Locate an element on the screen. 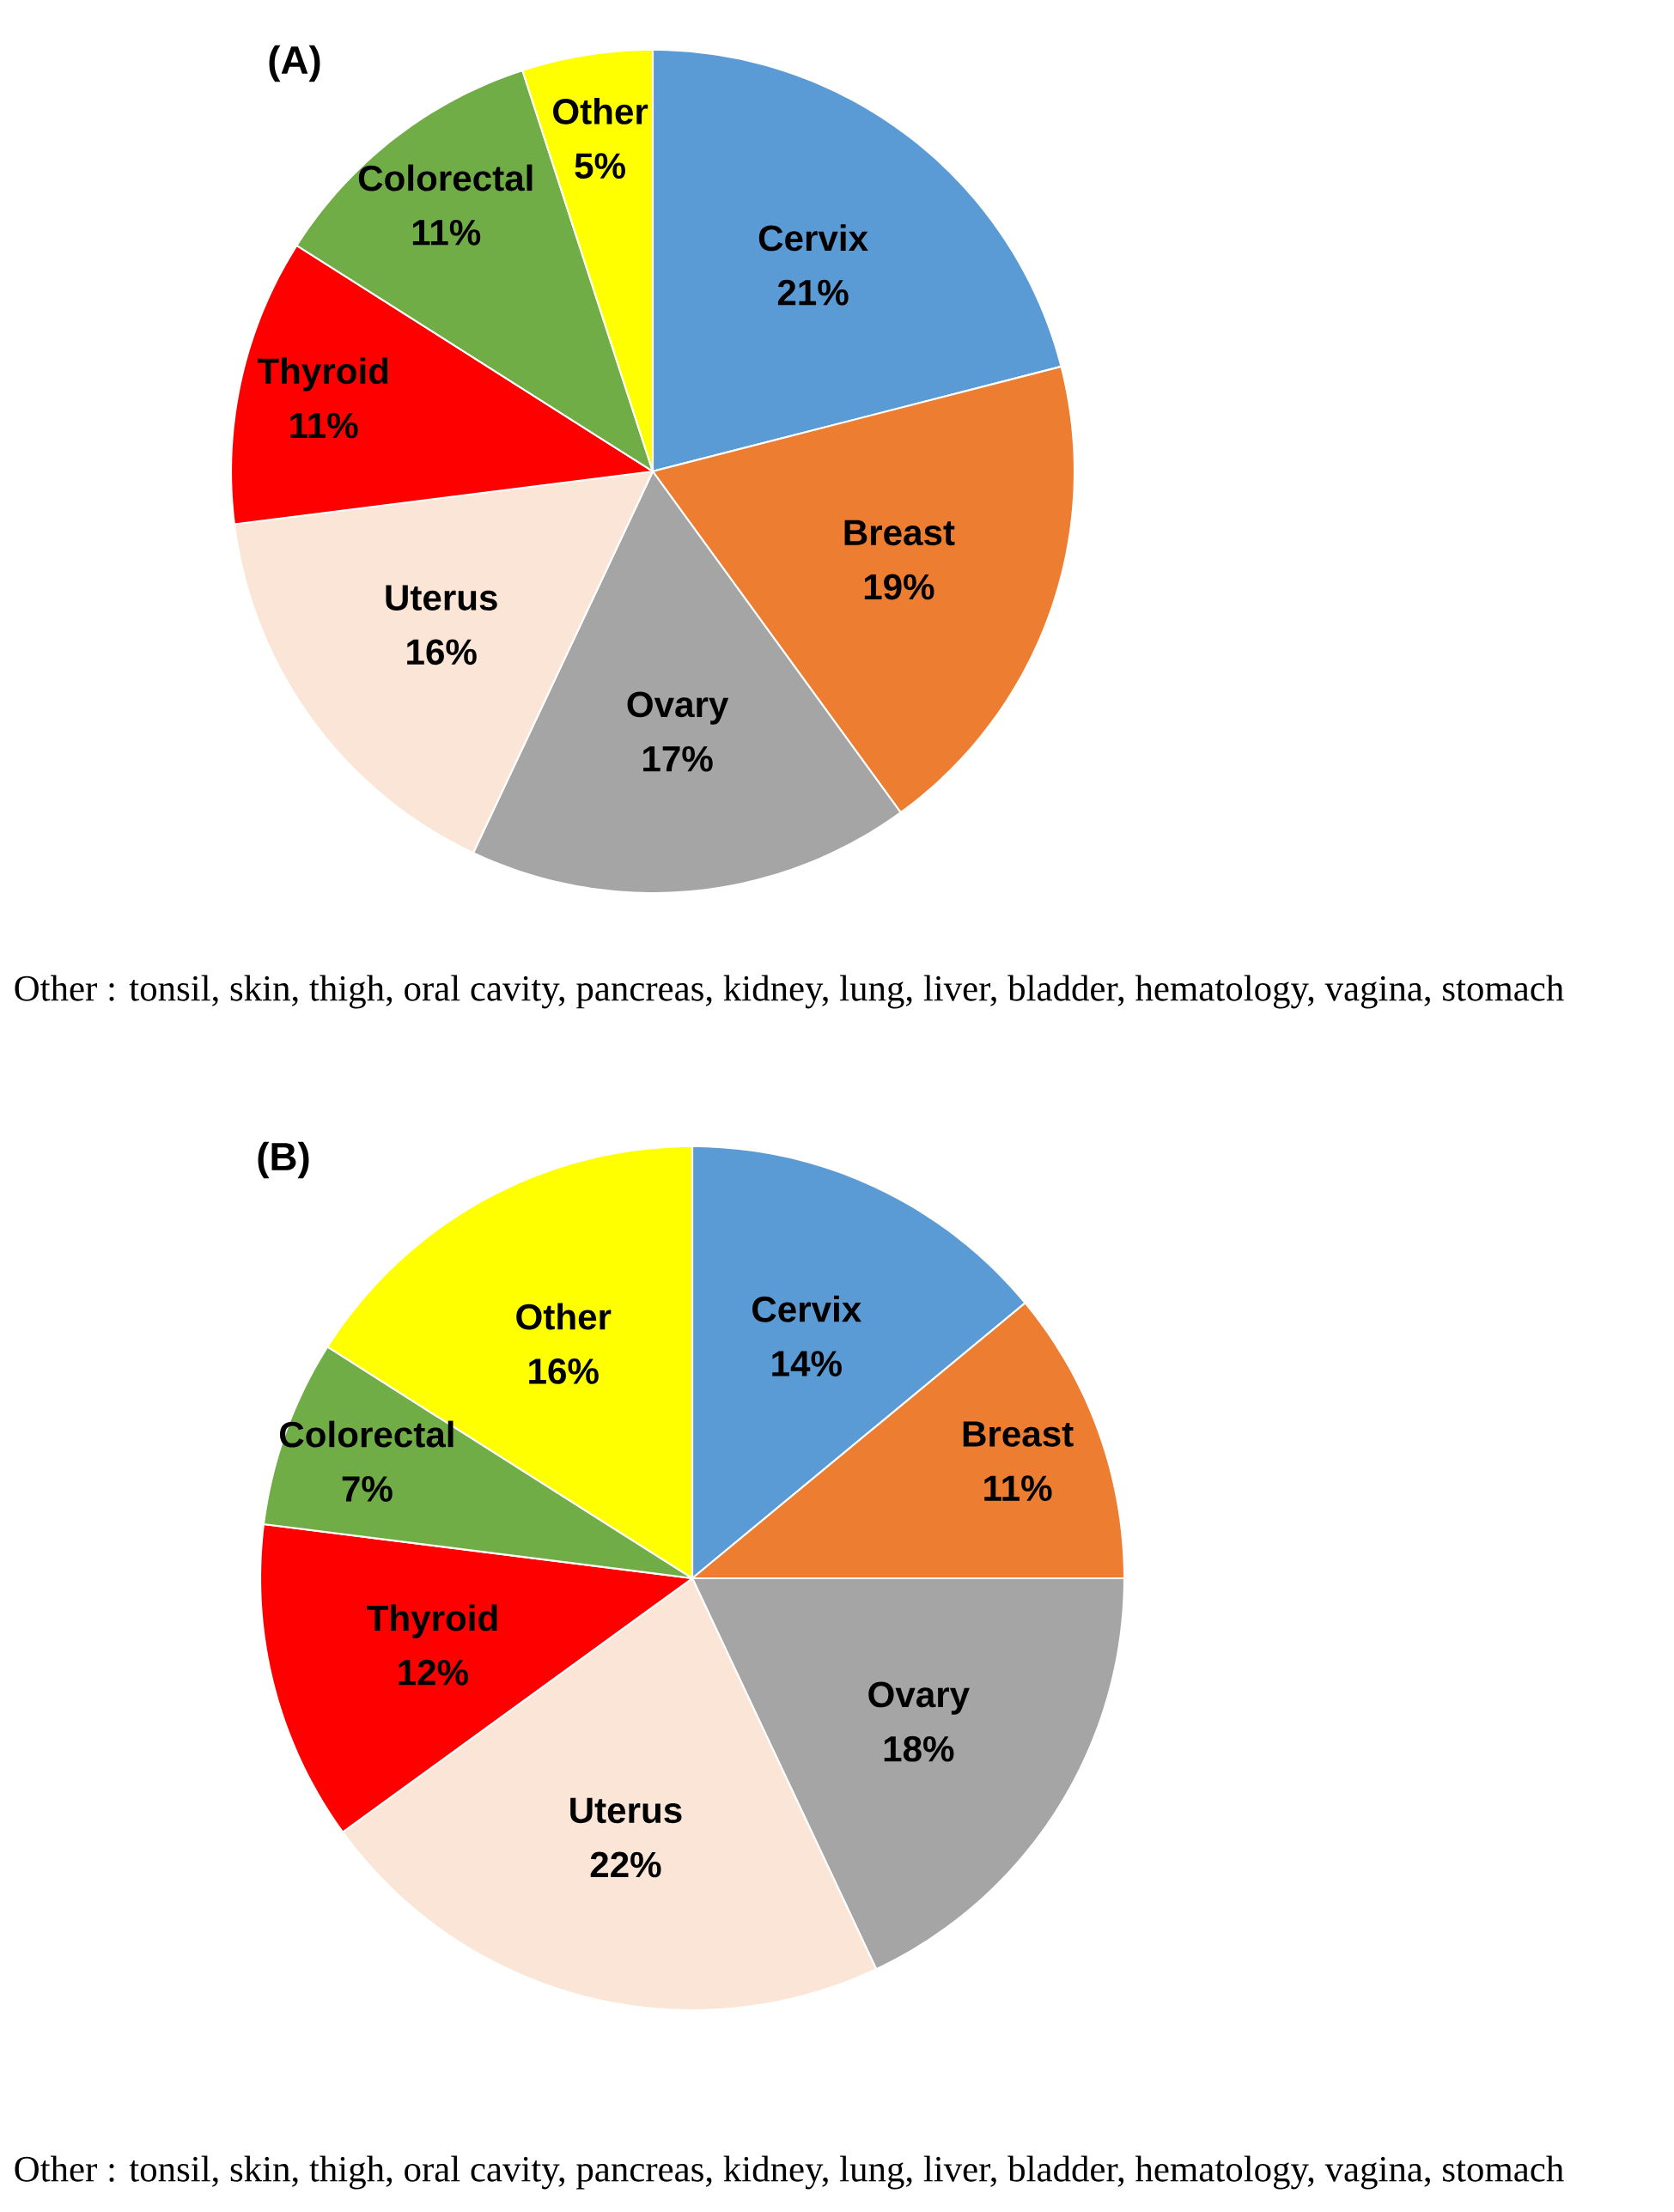  data-label: 17% is located at coordinates (678, 758).